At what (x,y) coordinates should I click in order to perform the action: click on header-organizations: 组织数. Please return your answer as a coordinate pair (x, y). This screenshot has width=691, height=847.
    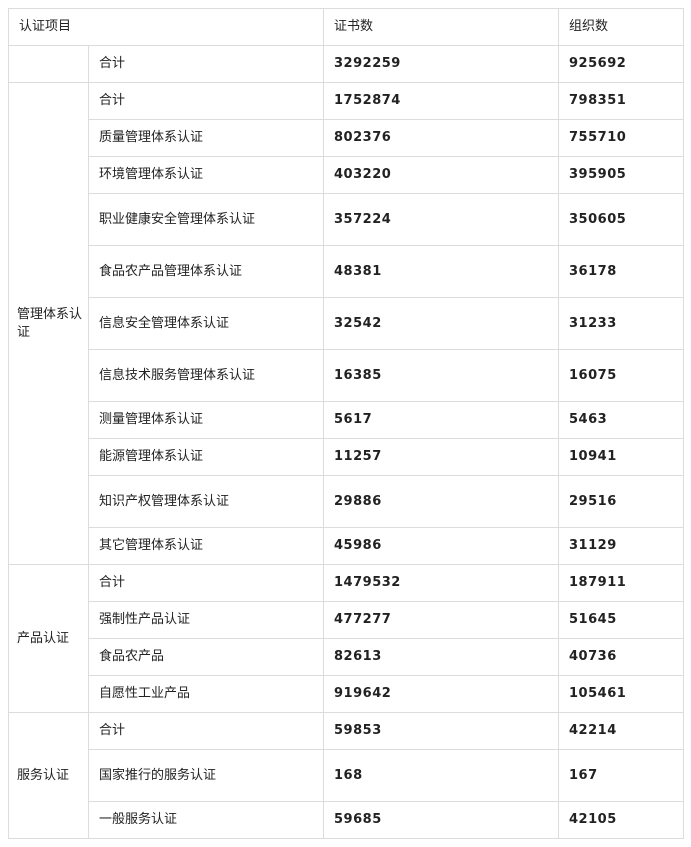
    Looking at the image, I should click on (621, 27).